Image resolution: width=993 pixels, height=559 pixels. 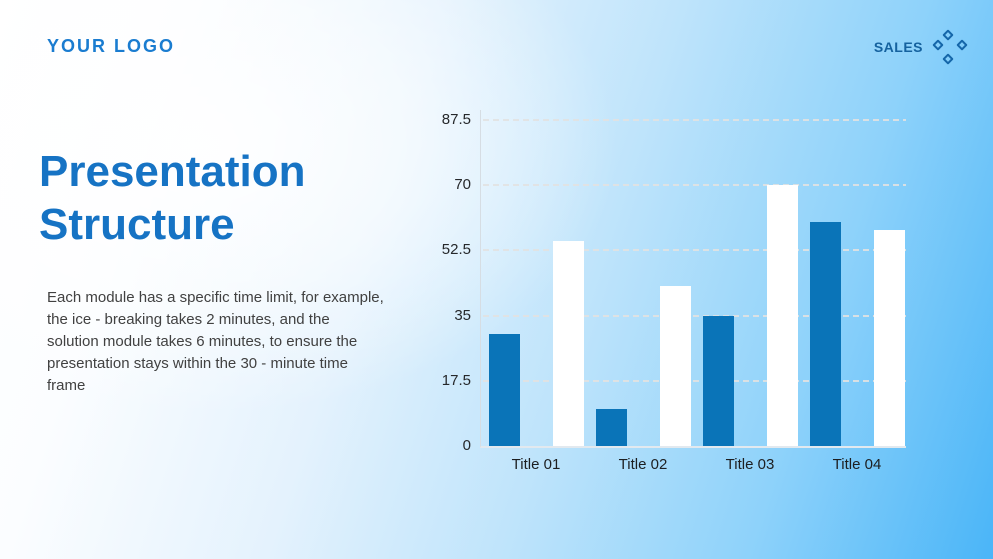 I want to click on gridline-52.5, so click(x=694, y=250).